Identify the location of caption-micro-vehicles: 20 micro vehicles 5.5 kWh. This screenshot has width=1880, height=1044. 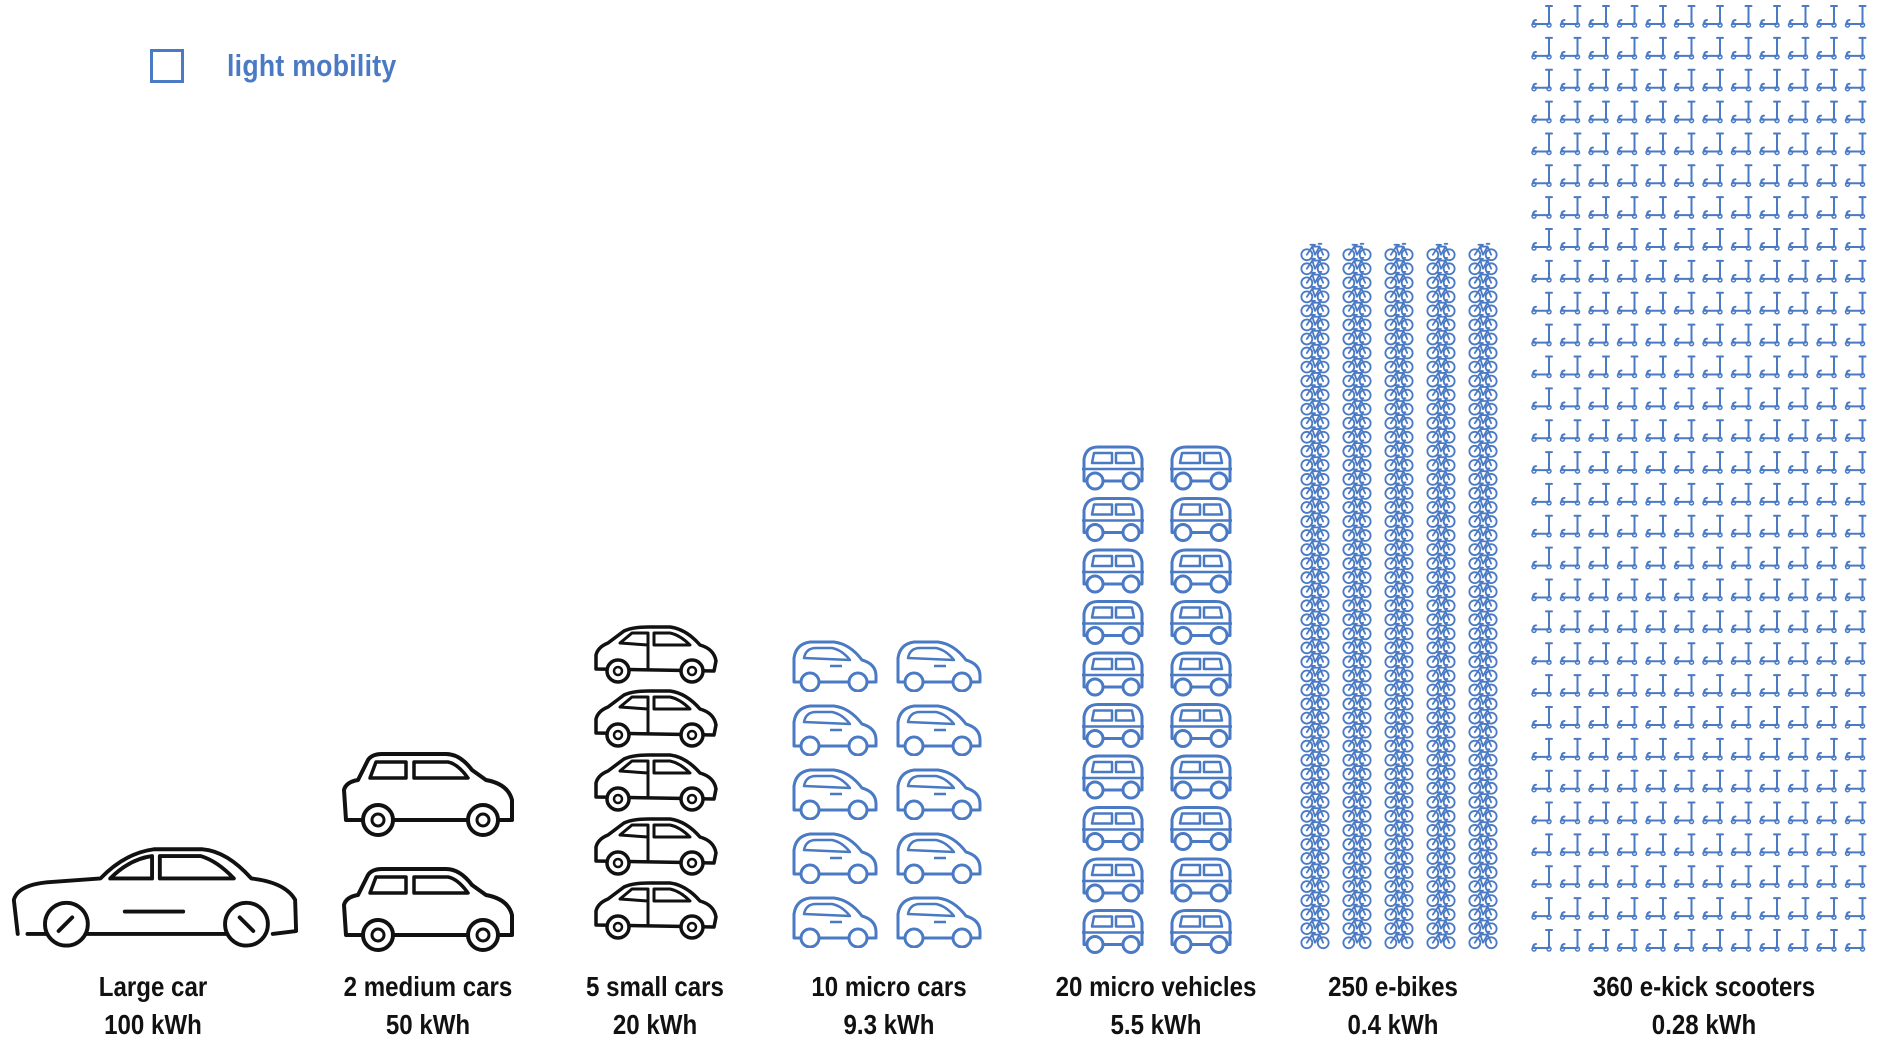
(1156, 1006).